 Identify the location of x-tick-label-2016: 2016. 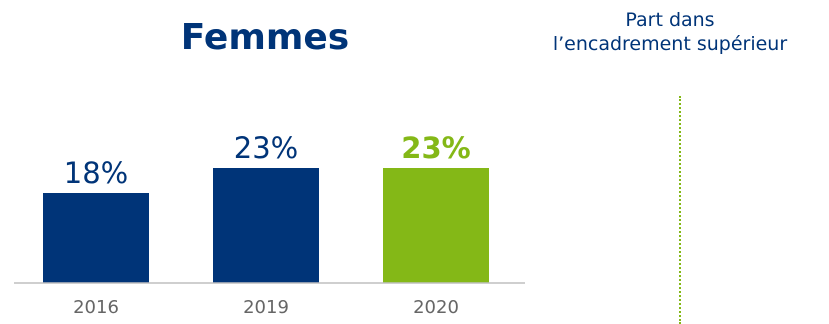
(96, 307).